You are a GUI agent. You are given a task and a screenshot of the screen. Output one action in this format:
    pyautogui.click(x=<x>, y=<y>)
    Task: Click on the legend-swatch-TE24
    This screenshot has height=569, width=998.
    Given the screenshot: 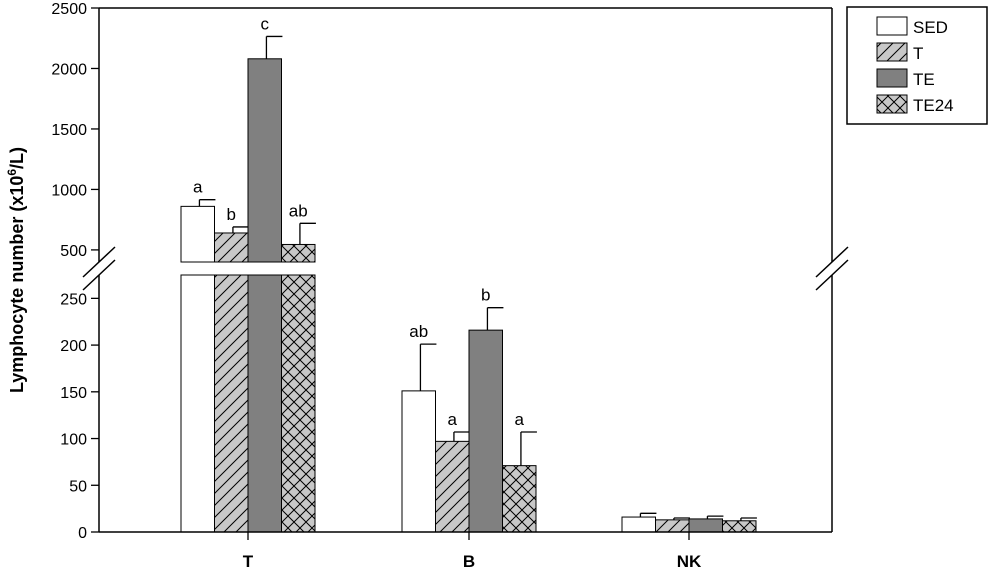 What is the action you would take?
    pyautogui.click(x=892, y=104)
    